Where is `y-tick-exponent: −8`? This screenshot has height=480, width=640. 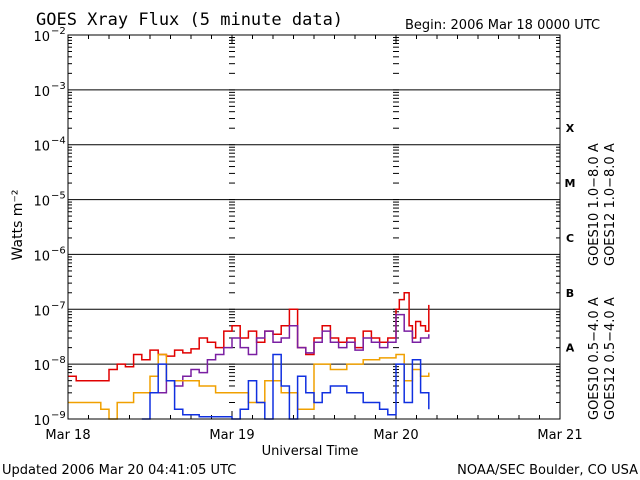 y-tick-exponent: −8 is located at coordinates (58, 360).